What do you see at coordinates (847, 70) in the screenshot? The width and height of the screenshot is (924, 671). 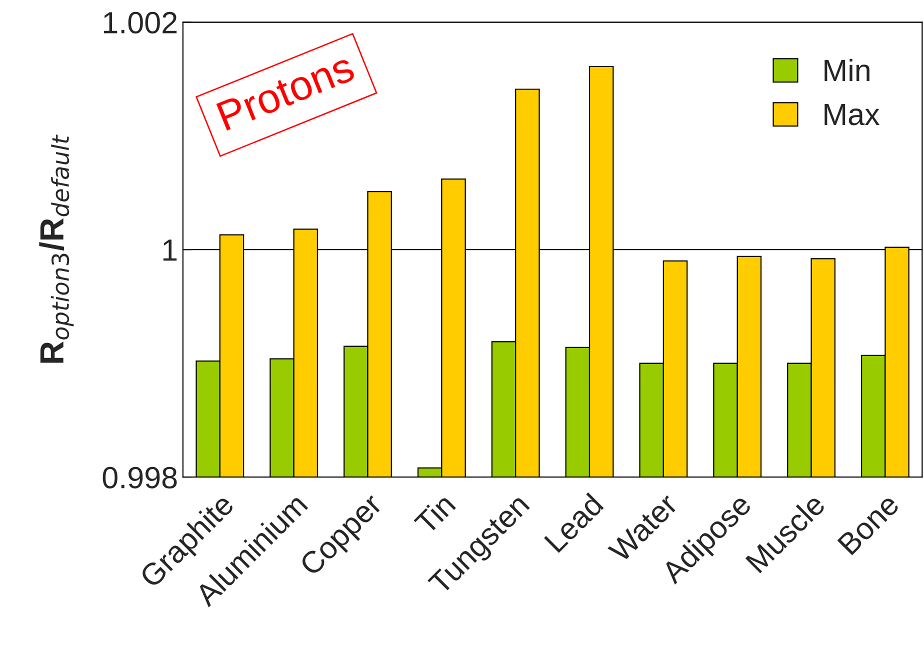 I see `legend-label: Min` at bounding box center [847, 70].